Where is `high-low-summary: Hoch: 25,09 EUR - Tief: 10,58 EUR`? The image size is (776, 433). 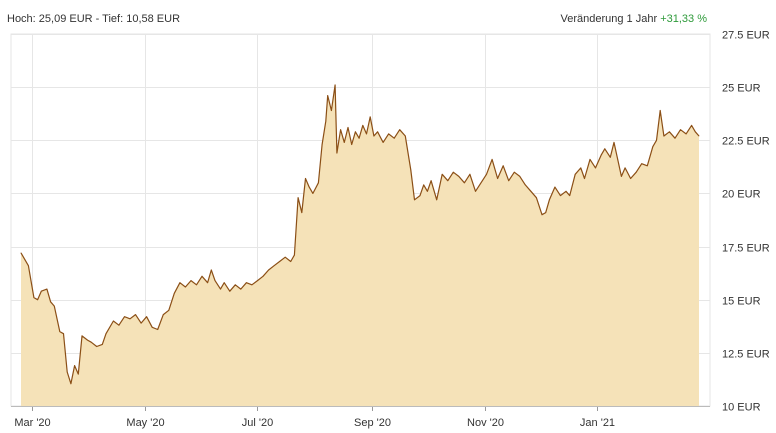 high-low-summary: Hoch: 25,09 EUR - Tief: 10,58 EUR is located at coordinates (94, 19).